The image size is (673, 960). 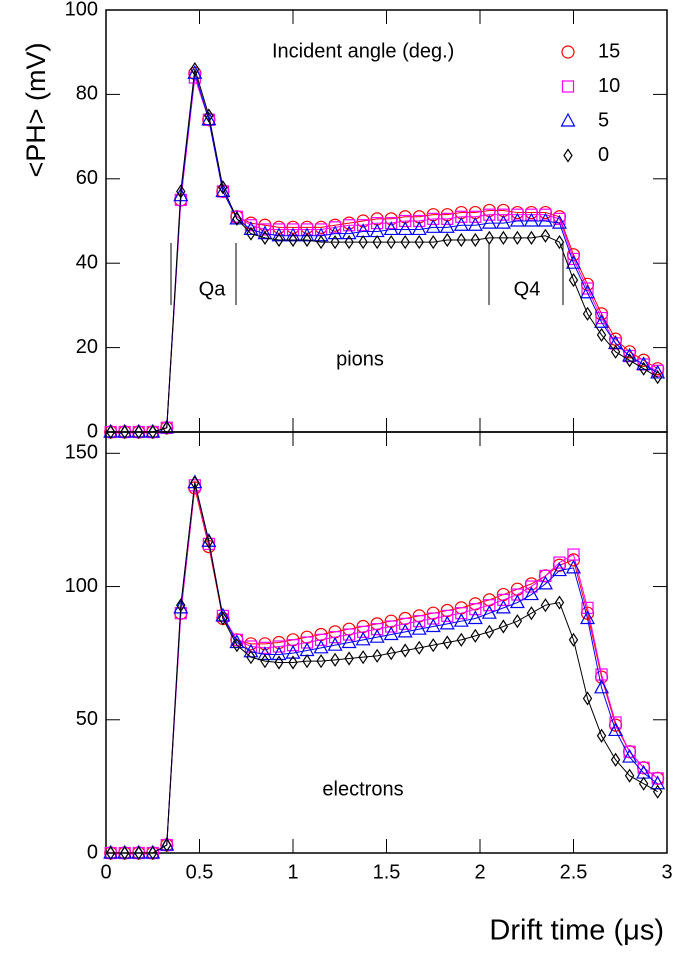 What do you see at coordinates (367, 274) in the screenshot?
I see `region-markers` at bounding box center [367, 274].